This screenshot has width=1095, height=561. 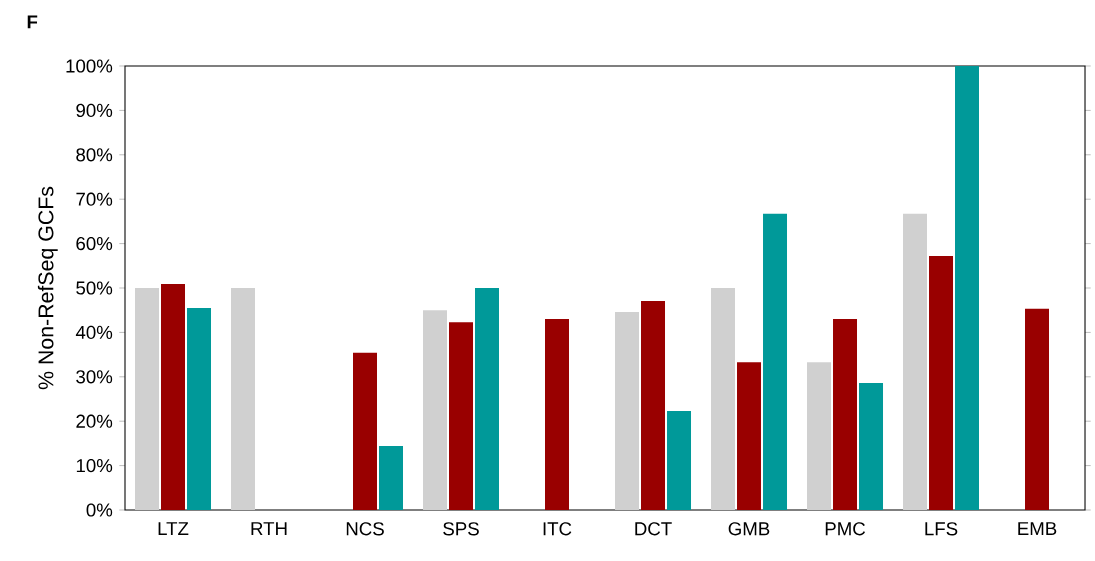 What do you see at coordinates (94, 465) in the screenshot?
I see `y-tick-label: 10%` at bounding box center [94, 465].